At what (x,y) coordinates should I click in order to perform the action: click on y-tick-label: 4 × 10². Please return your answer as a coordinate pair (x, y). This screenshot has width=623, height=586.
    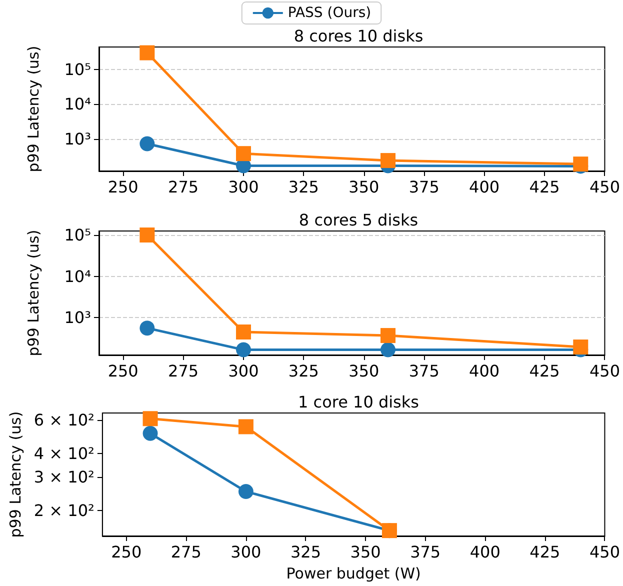
    Looking at the image, I should click on (64, 453).